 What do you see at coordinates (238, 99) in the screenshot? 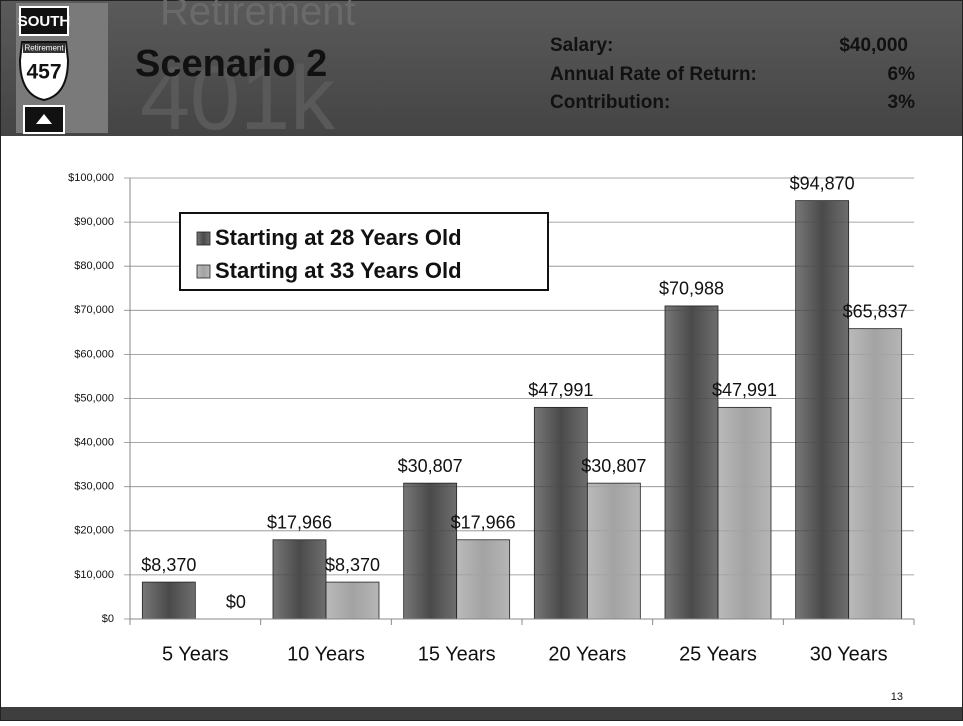
I see `watermark: 401k` at bounding box center [238, 99].